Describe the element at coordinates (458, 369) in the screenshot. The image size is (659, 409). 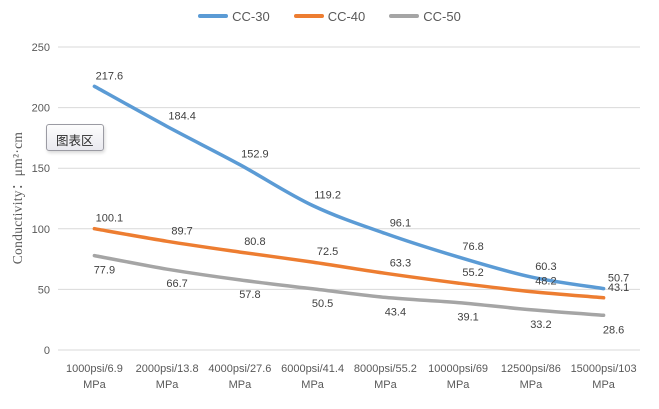
I see `x-category-label: 10000psi/69` at that location.